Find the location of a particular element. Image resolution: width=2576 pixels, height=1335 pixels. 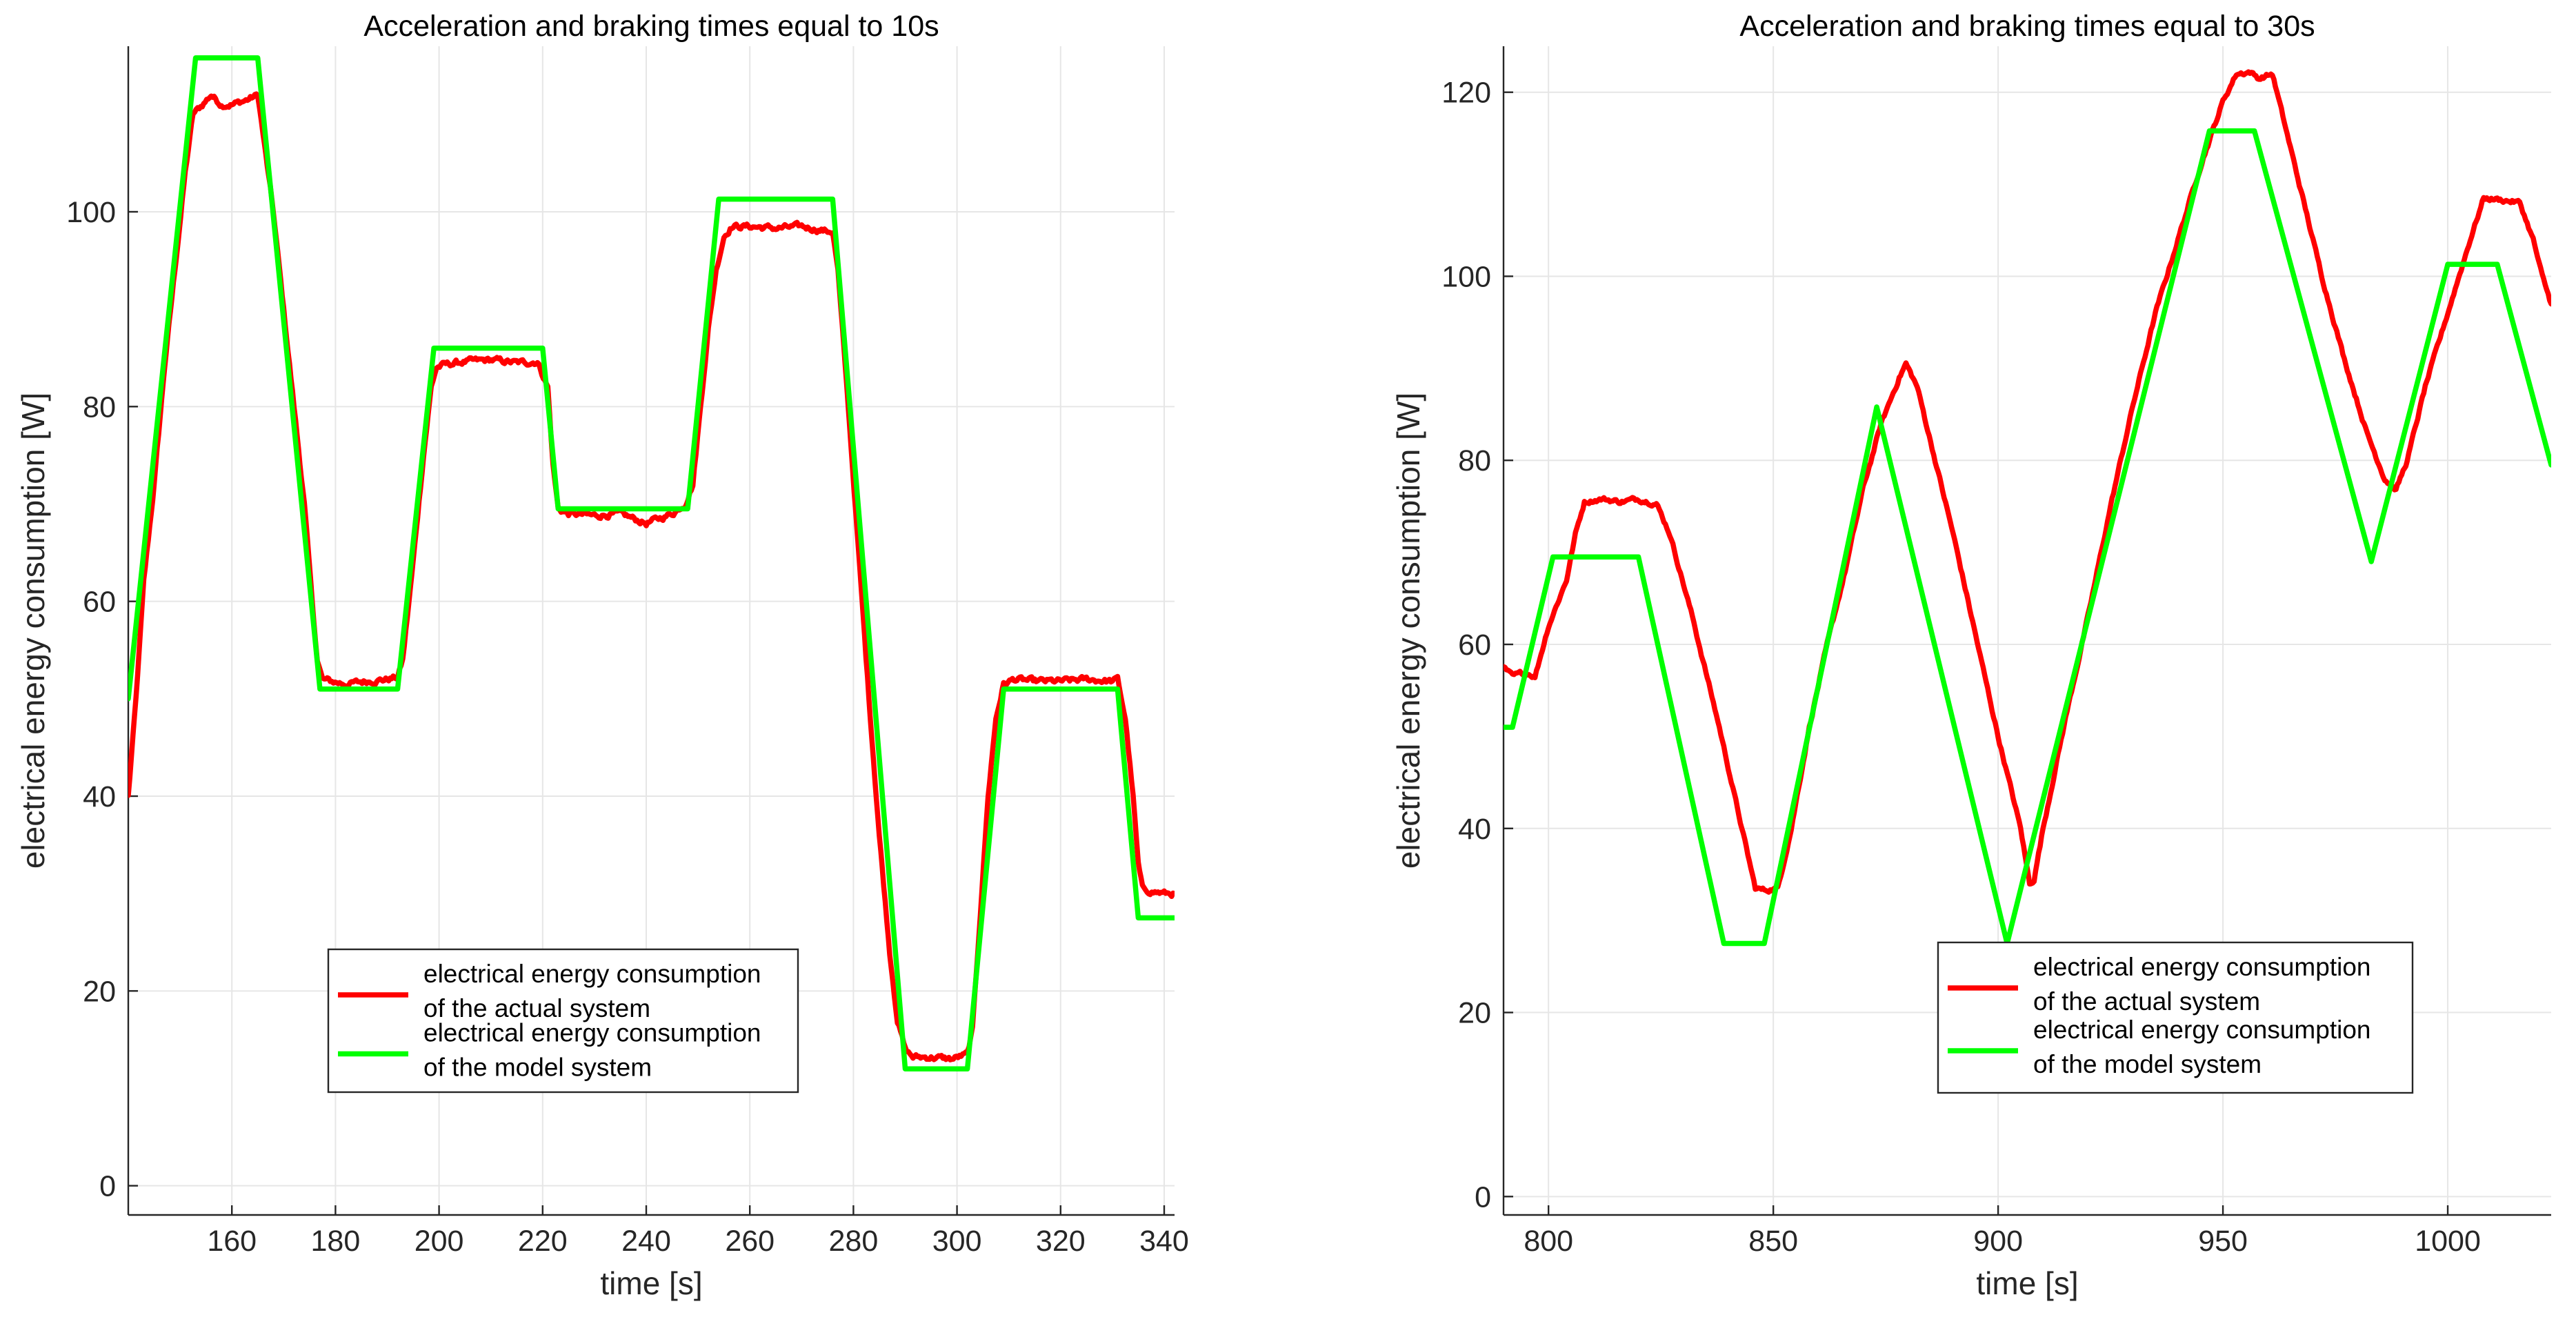

x-tick-label: 850 is located at coordinates (1773, 1241).